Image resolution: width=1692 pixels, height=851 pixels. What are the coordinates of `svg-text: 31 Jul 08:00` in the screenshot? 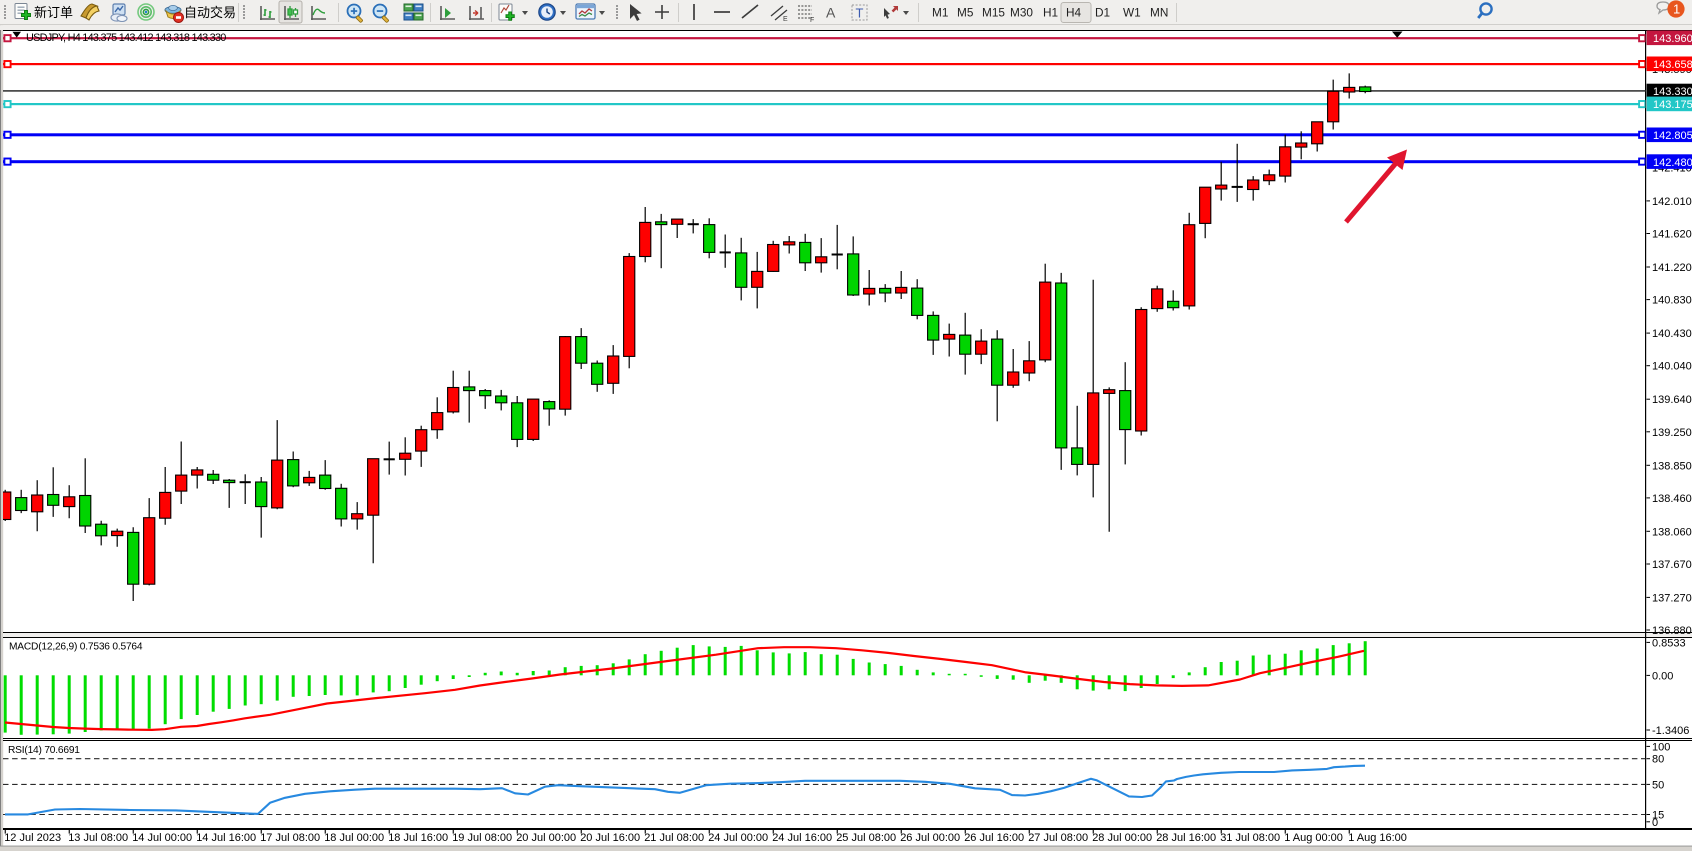 It's located at (1250, 838).